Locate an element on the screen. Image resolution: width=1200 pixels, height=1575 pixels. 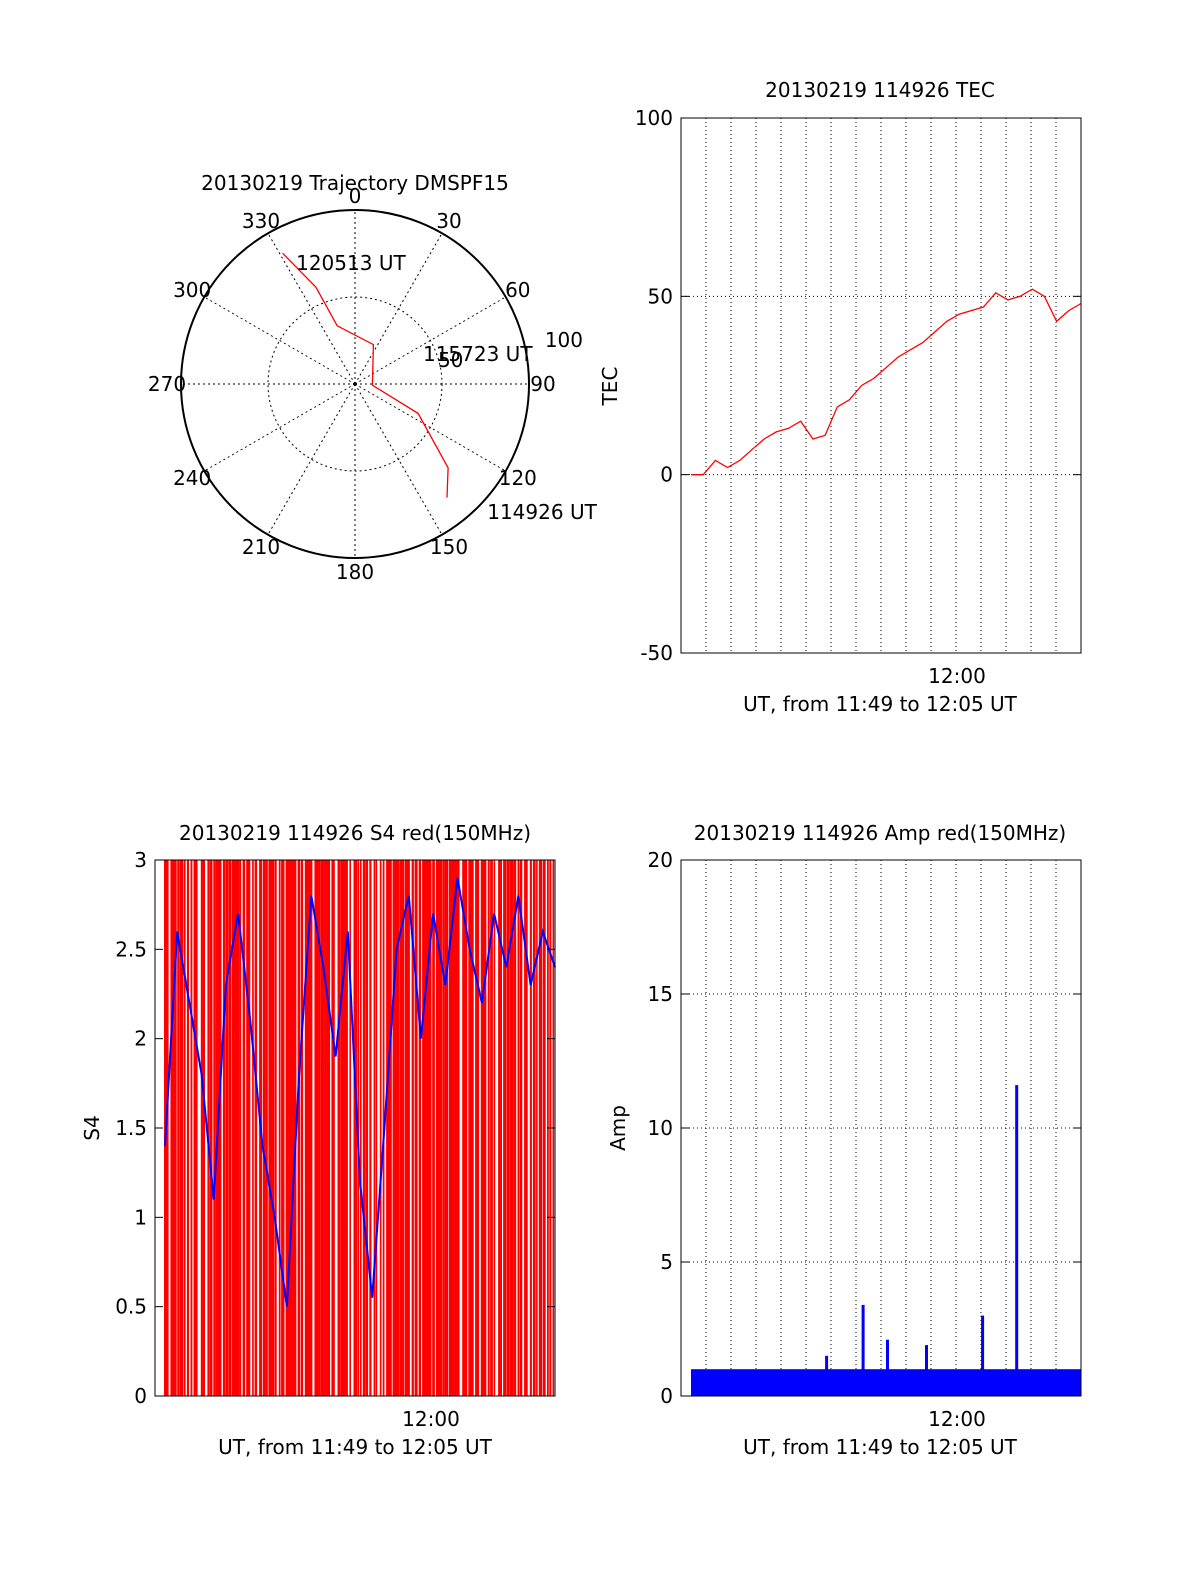
tec-grid is located at coordinates (881, 385).